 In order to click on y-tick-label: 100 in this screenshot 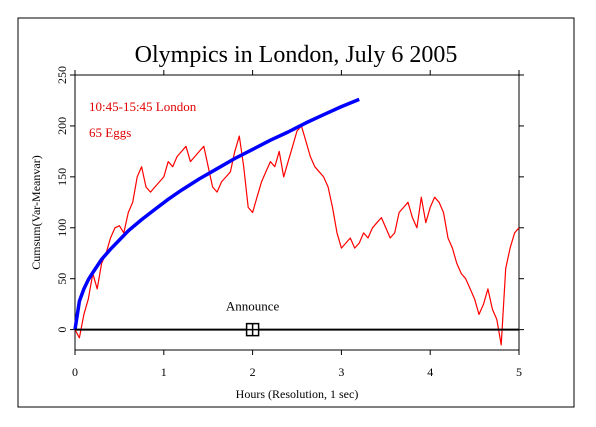, I will do `click(62, 228)`.